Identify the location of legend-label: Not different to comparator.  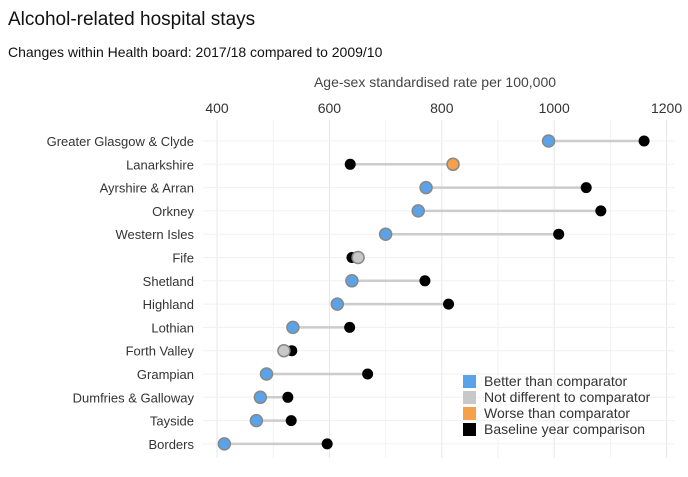
(567, 397).